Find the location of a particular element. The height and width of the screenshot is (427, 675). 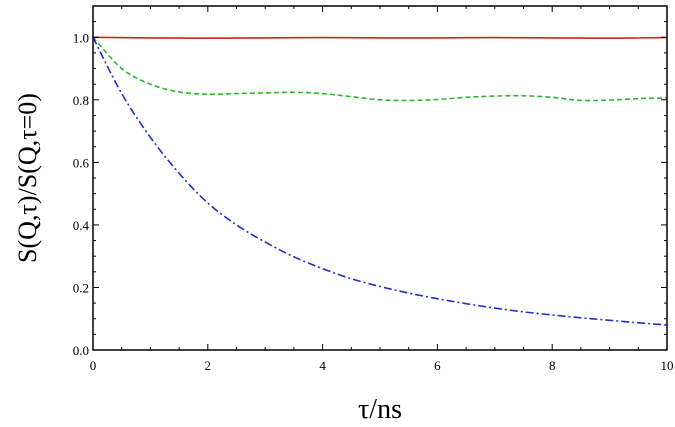

x-tick-label-1: 2 is located at coordinates (208, 365).